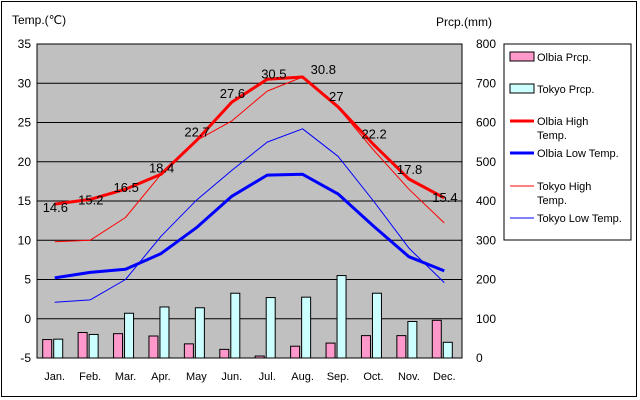 The image size is (640, 400). Describe the element at coordinates (479, 358) in the screenshot. I see `right-tick-label: 0` at that location.